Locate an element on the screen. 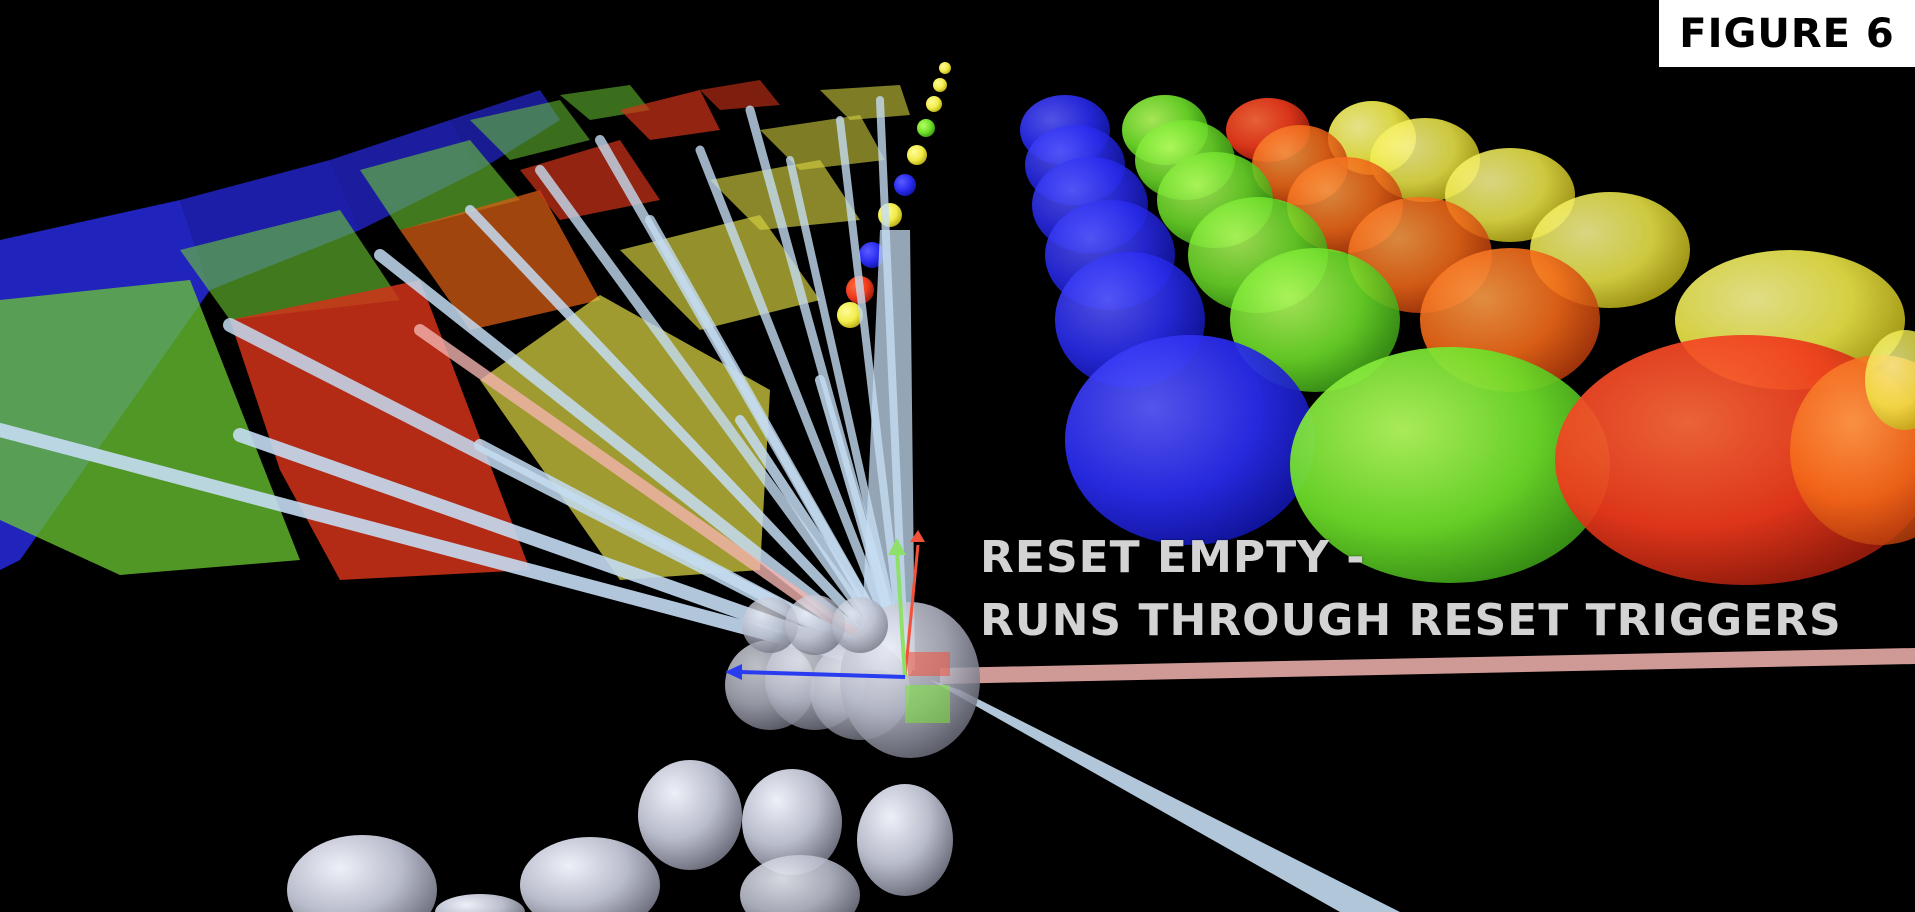 This screenshot has height=912, width=1915. gizmo-plane-yz is located at coordinates (927, 704).